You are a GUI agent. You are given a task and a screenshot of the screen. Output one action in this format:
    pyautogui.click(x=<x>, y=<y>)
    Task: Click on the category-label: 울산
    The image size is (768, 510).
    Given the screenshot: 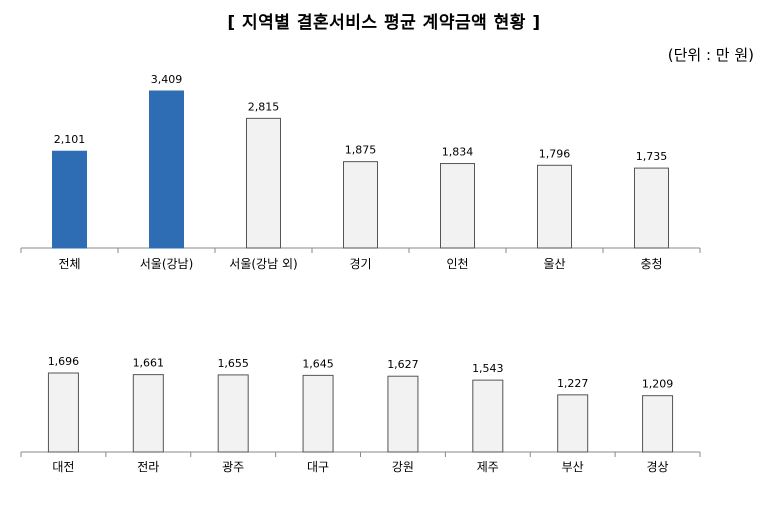 What is the action you would take?
    pyautogui.click(x=554, y=264)
    